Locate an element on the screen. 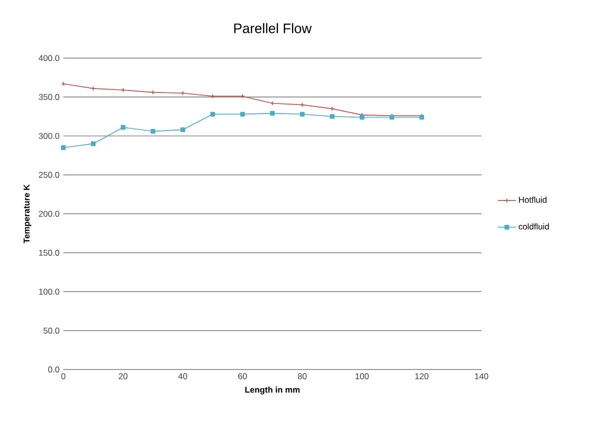 Image resolution: width=605 pixels, height=443 pixels. x-tick-label: 140 is located at coordinates (481, 376).